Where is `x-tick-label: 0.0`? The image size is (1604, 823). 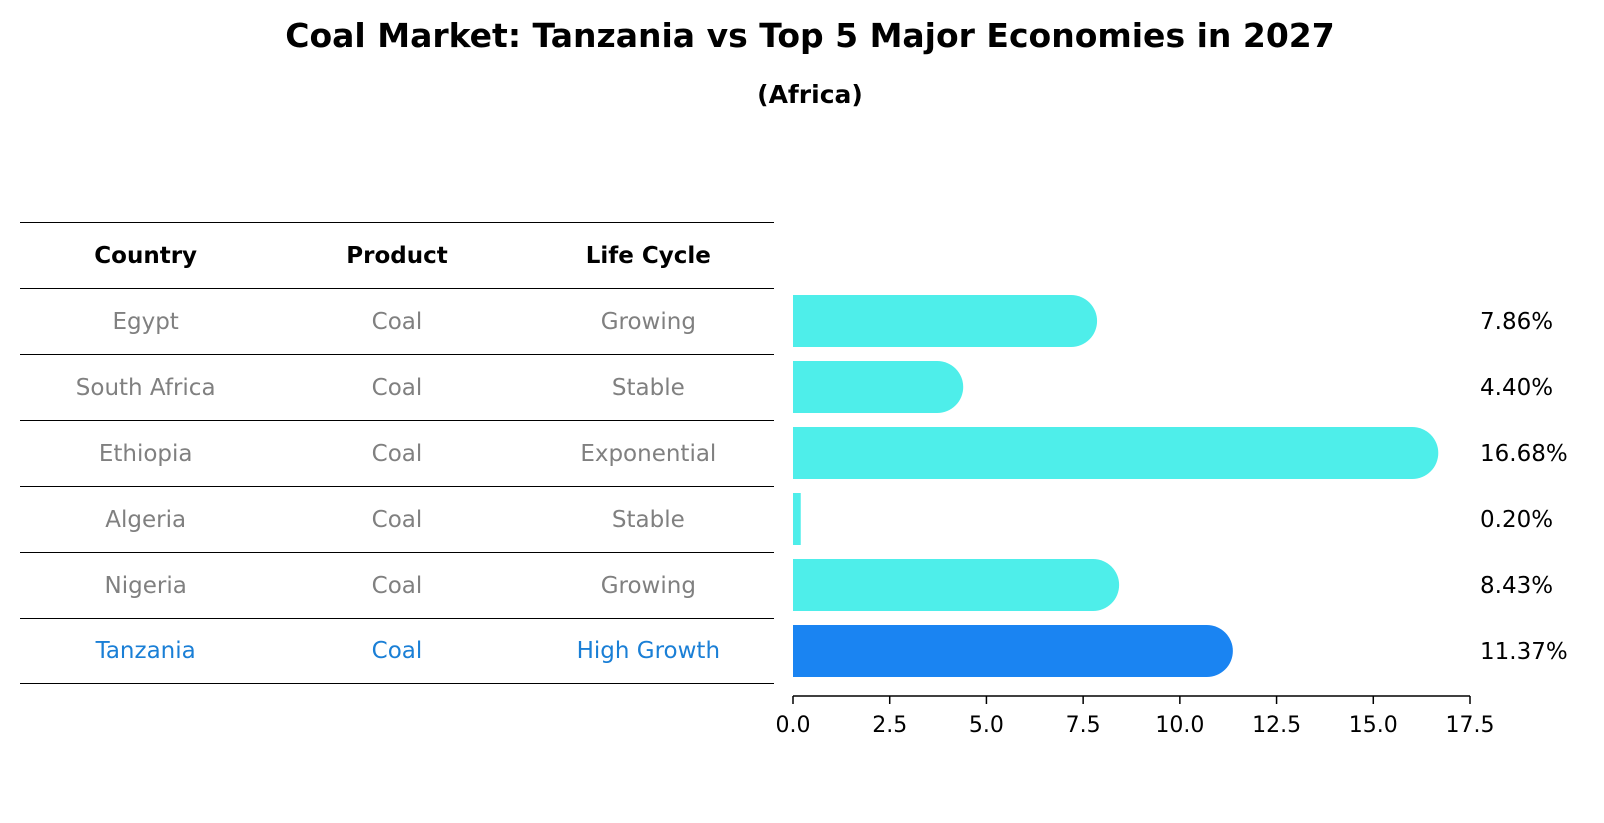
x-tick-label: 0.0 is located at coordinates (793, 725).